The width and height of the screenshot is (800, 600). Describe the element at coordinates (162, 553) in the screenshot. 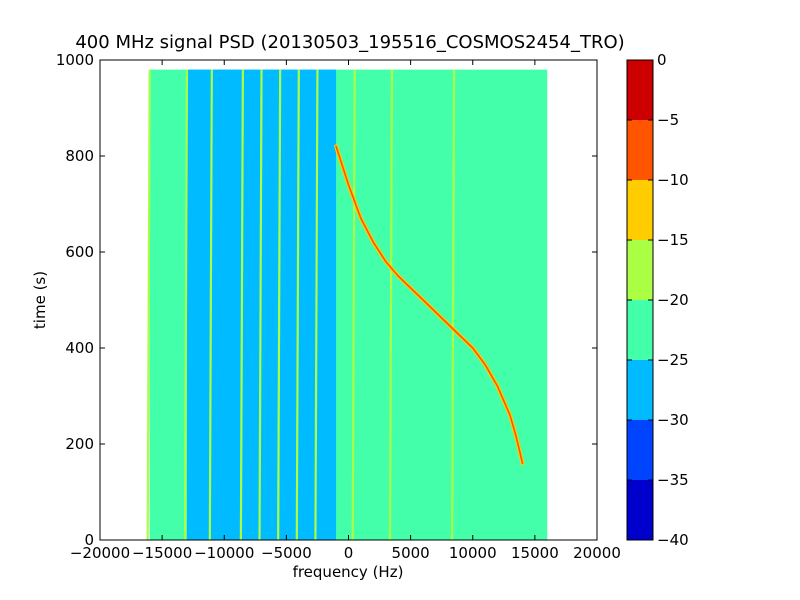

I see `x-tick-label: −15000` at that location.